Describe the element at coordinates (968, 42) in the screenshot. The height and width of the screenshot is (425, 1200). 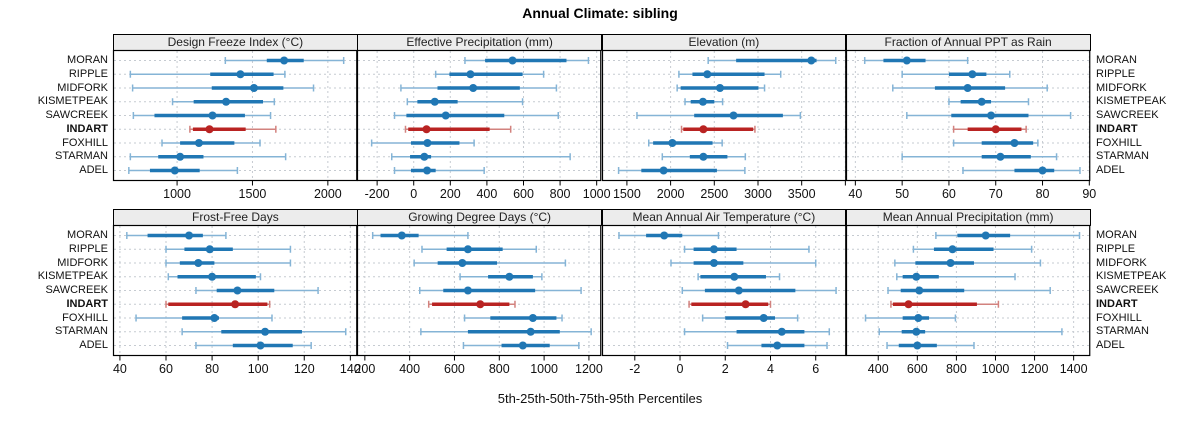
I see `panel-strip-fraction-of-annual-ppt-as-rain: Fraction of Annual PPT as Rain` at that location.